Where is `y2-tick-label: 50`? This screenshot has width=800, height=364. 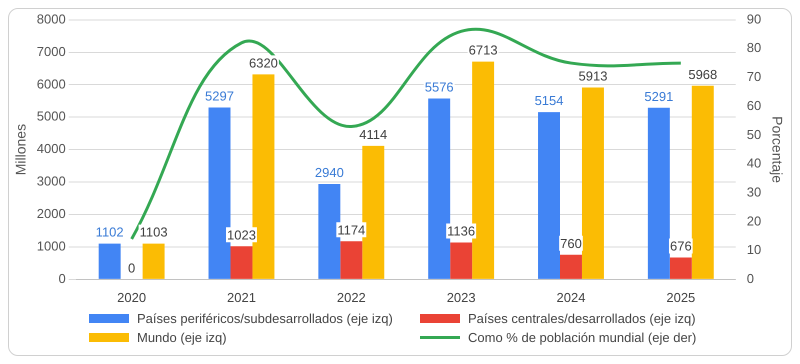 y2-tick-label: 50 is located at coordinates (754, 134).